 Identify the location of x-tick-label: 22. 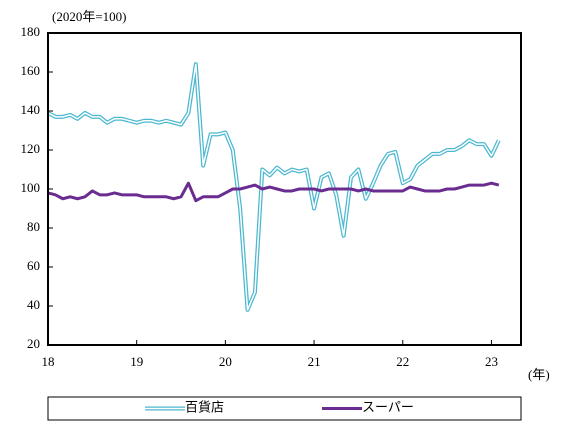
(402, 361).